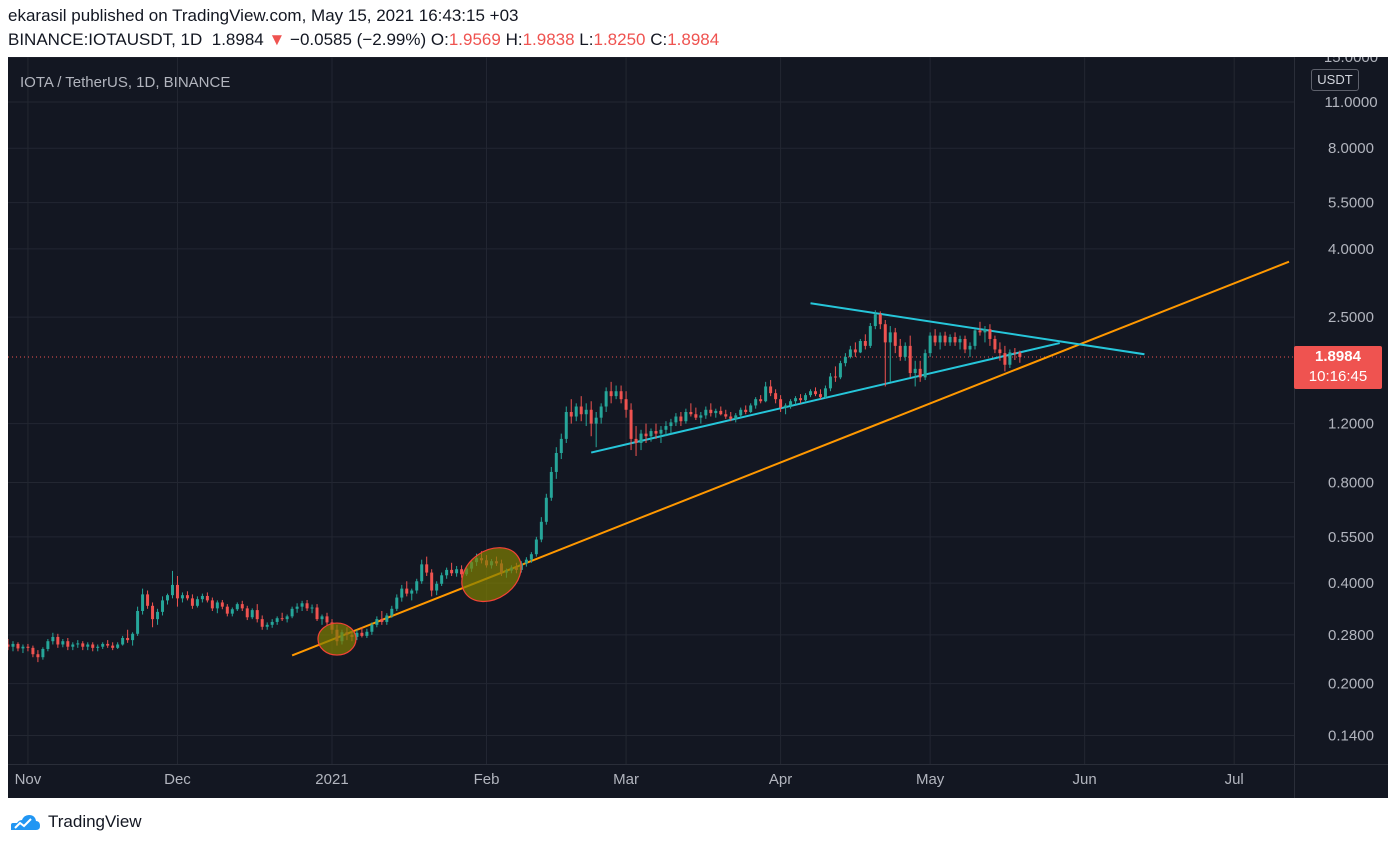 This screenshot has height=847, width=1396. I want to click on y-tick-label: 1.2000, so click(1351, 424).